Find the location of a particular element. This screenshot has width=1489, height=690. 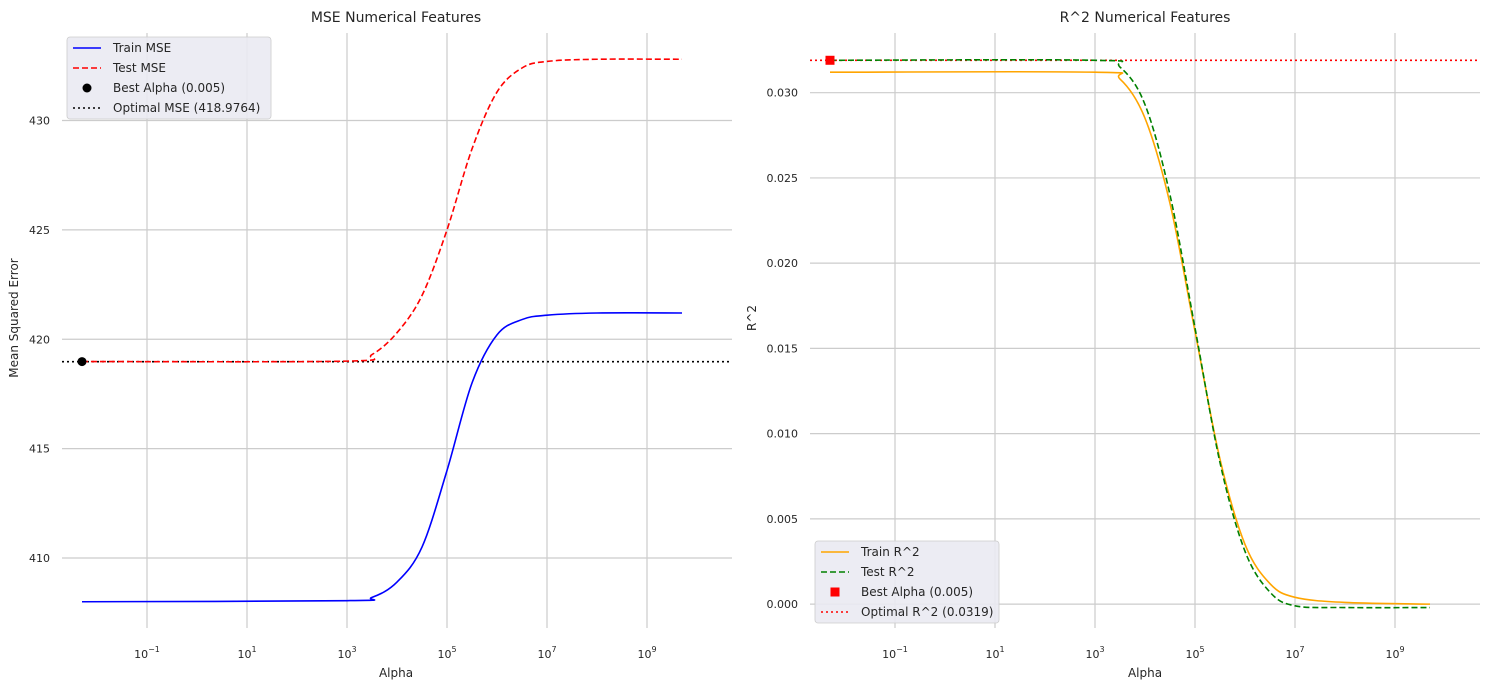

r2-x-tick-label: 10¹ is located at coordinates (994, 653).